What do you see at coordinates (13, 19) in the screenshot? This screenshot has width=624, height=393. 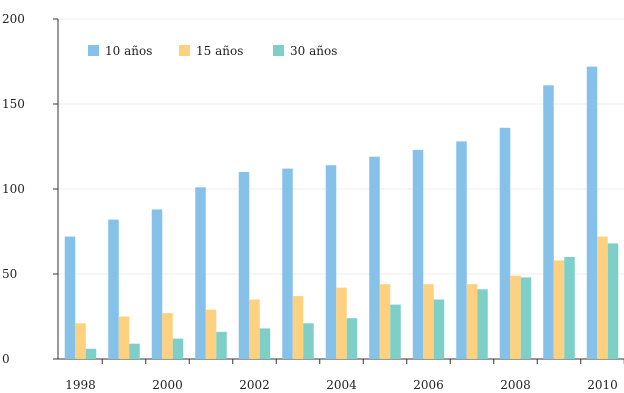 I see `y-tick-label-200: 200` at bounding box center [13, 19].